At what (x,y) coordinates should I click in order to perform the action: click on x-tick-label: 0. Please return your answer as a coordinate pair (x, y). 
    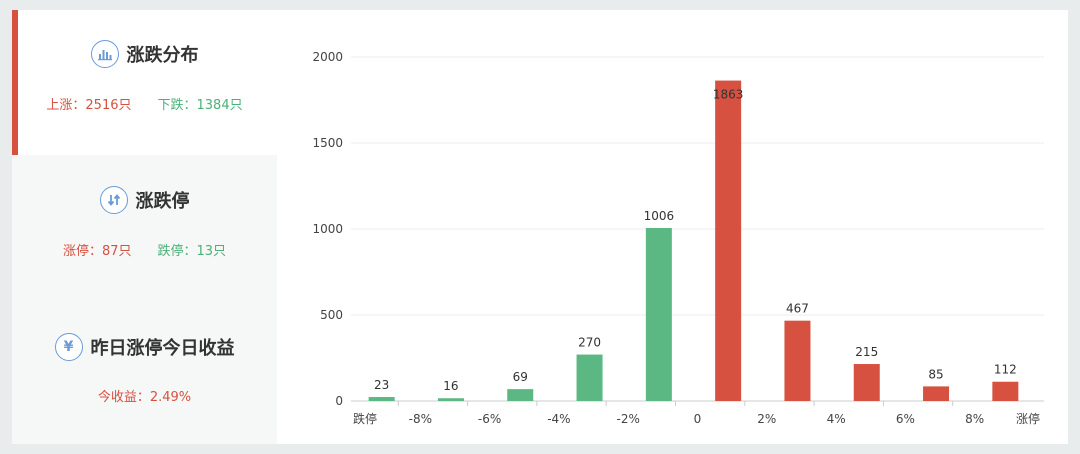
    Looking at the image, I should click on (698, 419).